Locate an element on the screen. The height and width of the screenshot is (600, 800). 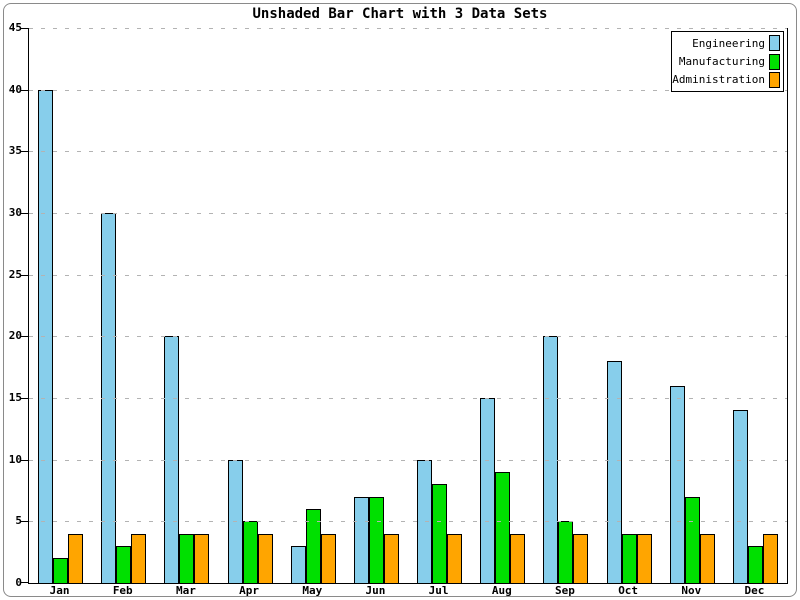
x-tick-label-aug: Aug is located at coordinates (501, 590).